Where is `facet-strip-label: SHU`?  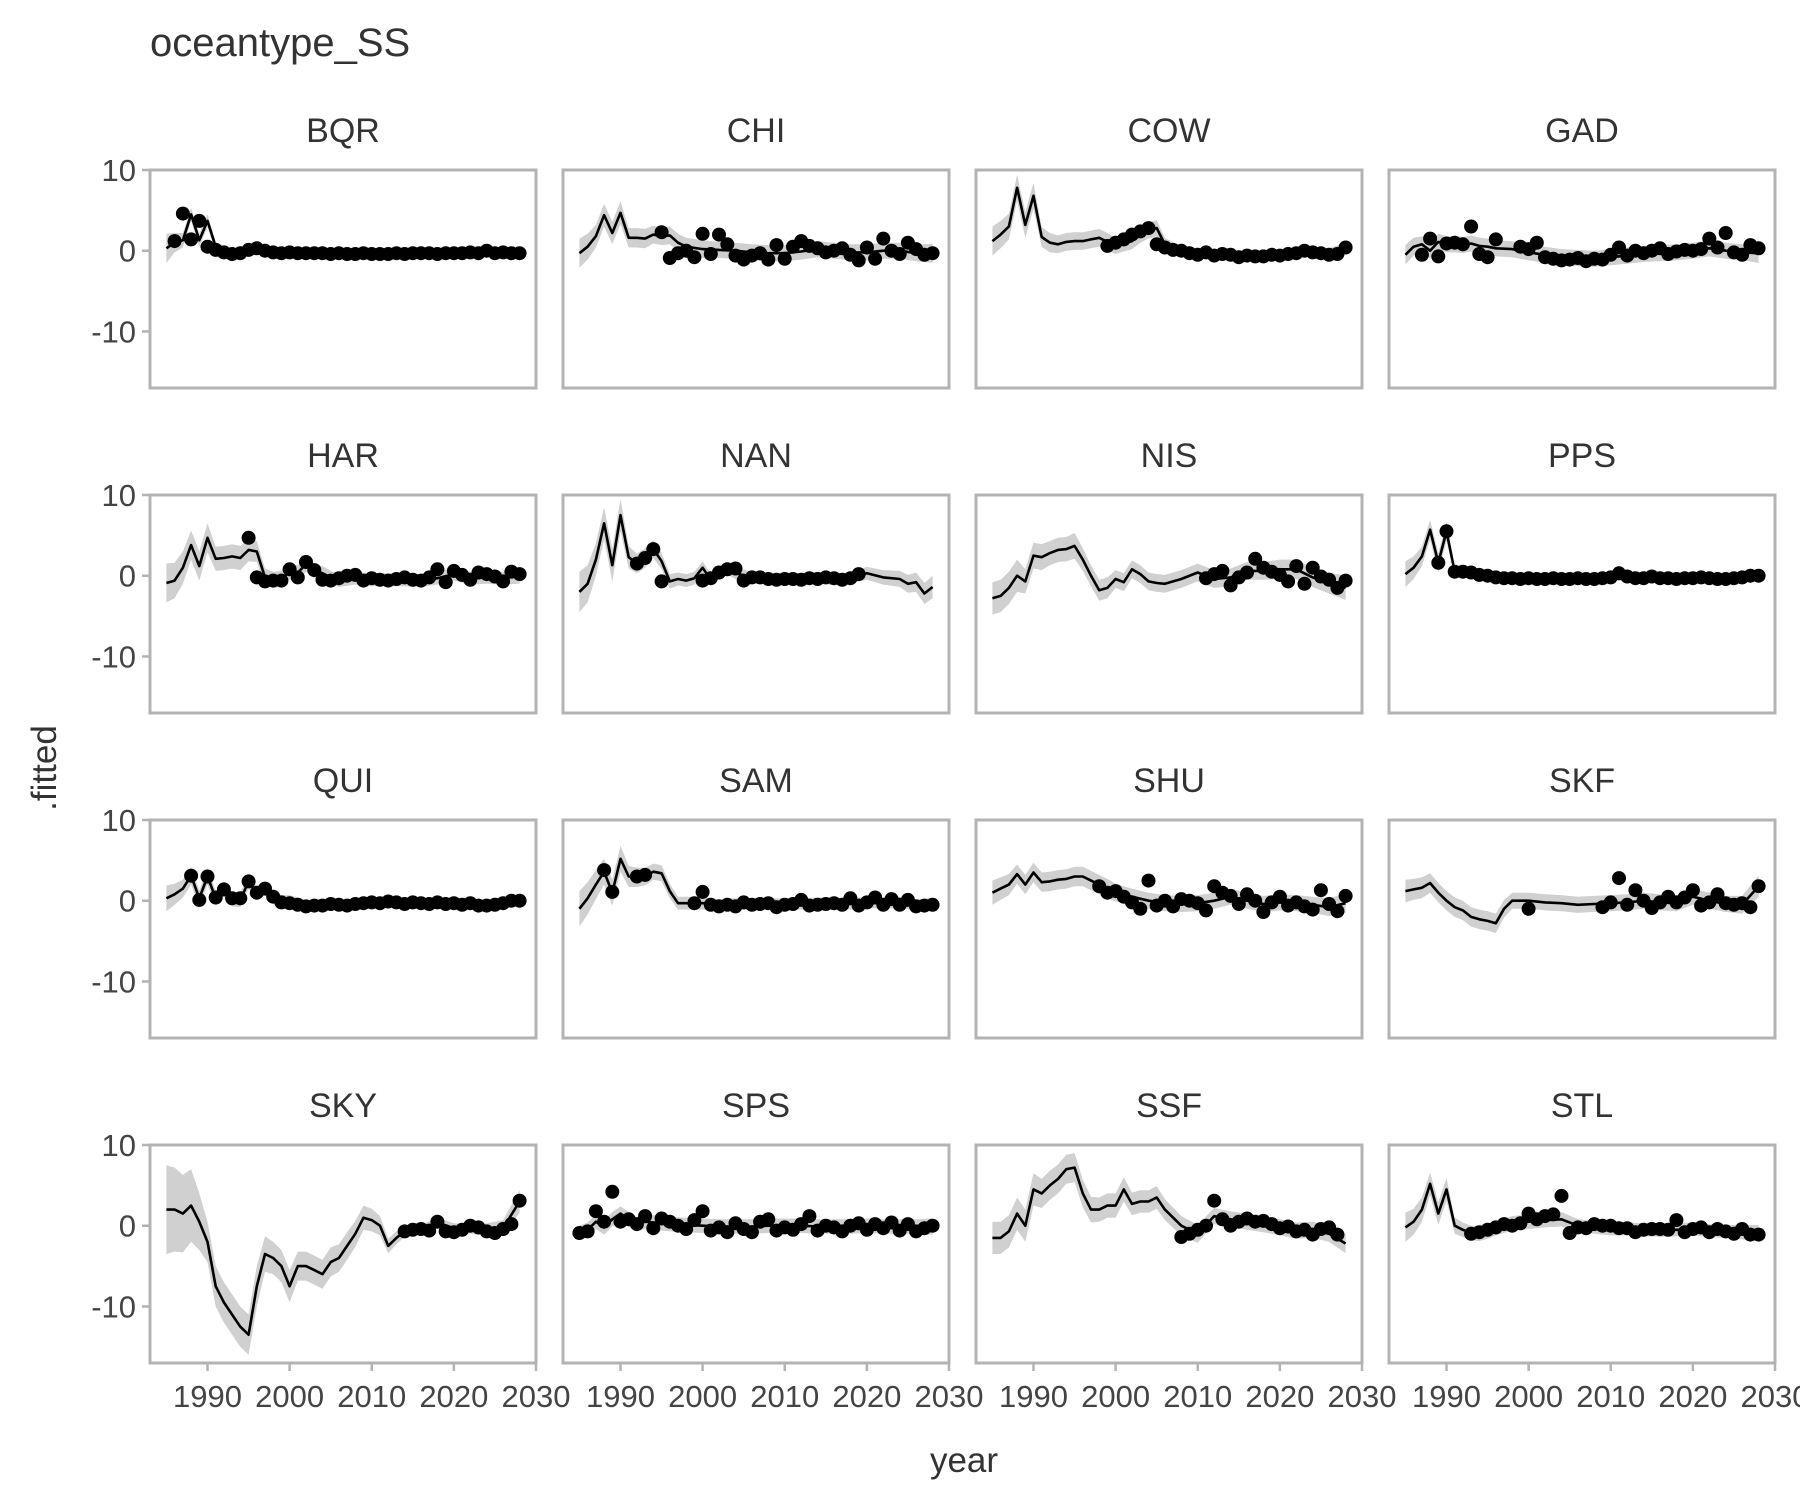 facet-strip-label: SHU is located at coordinates (1169, 781).